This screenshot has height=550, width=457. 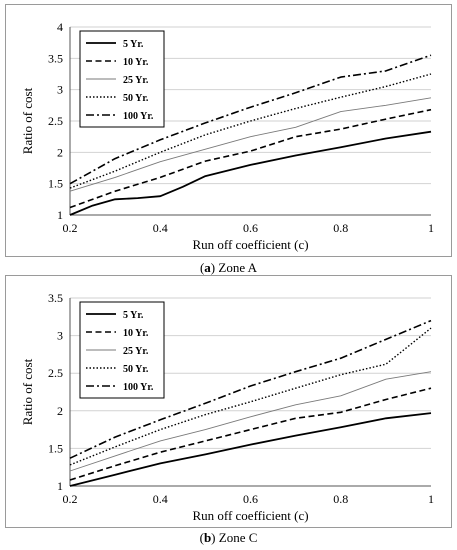 I want to click on caption-title: Zone A, so click(x=238, y=267).